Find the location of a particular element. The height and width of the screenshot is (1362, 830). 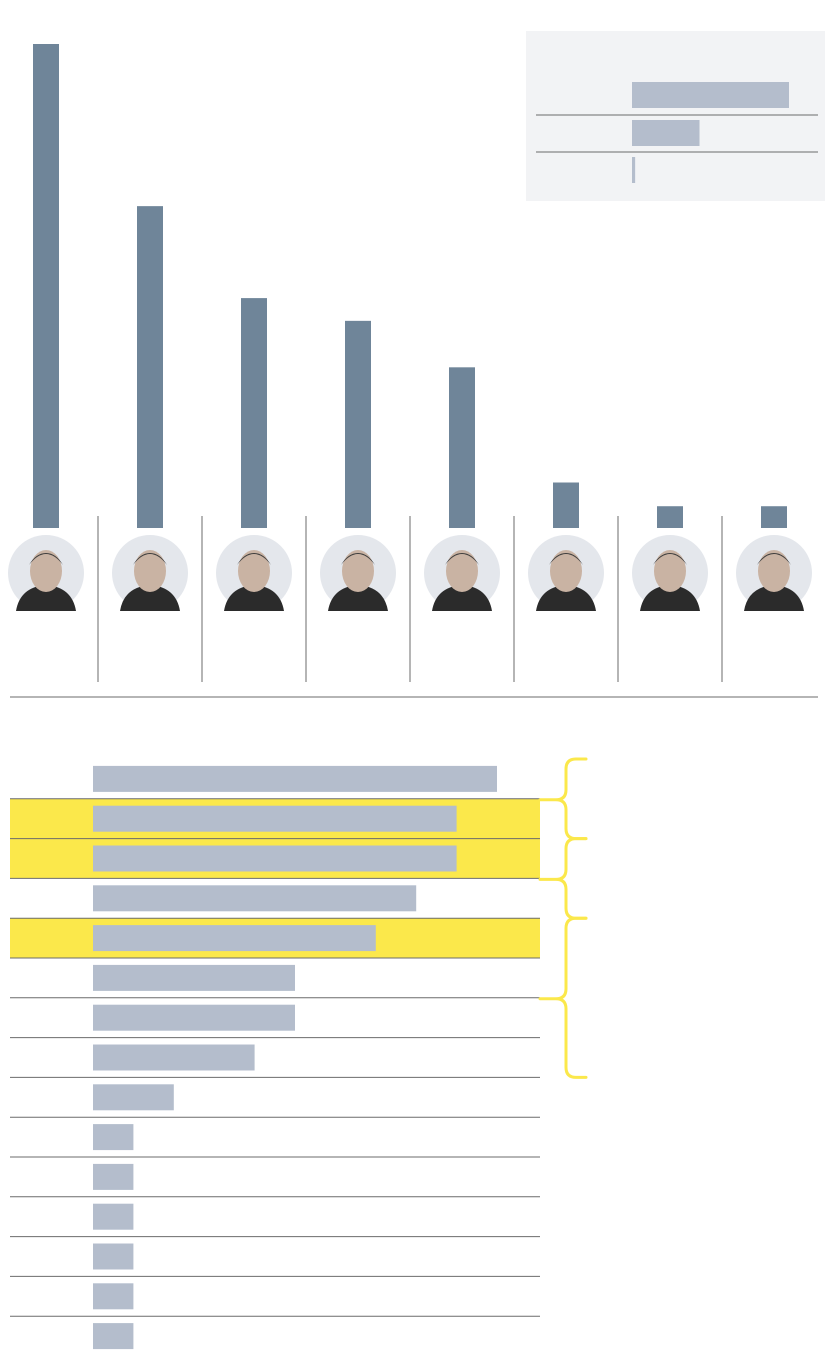

bracket-annotations is located at coordinates (563, 918).